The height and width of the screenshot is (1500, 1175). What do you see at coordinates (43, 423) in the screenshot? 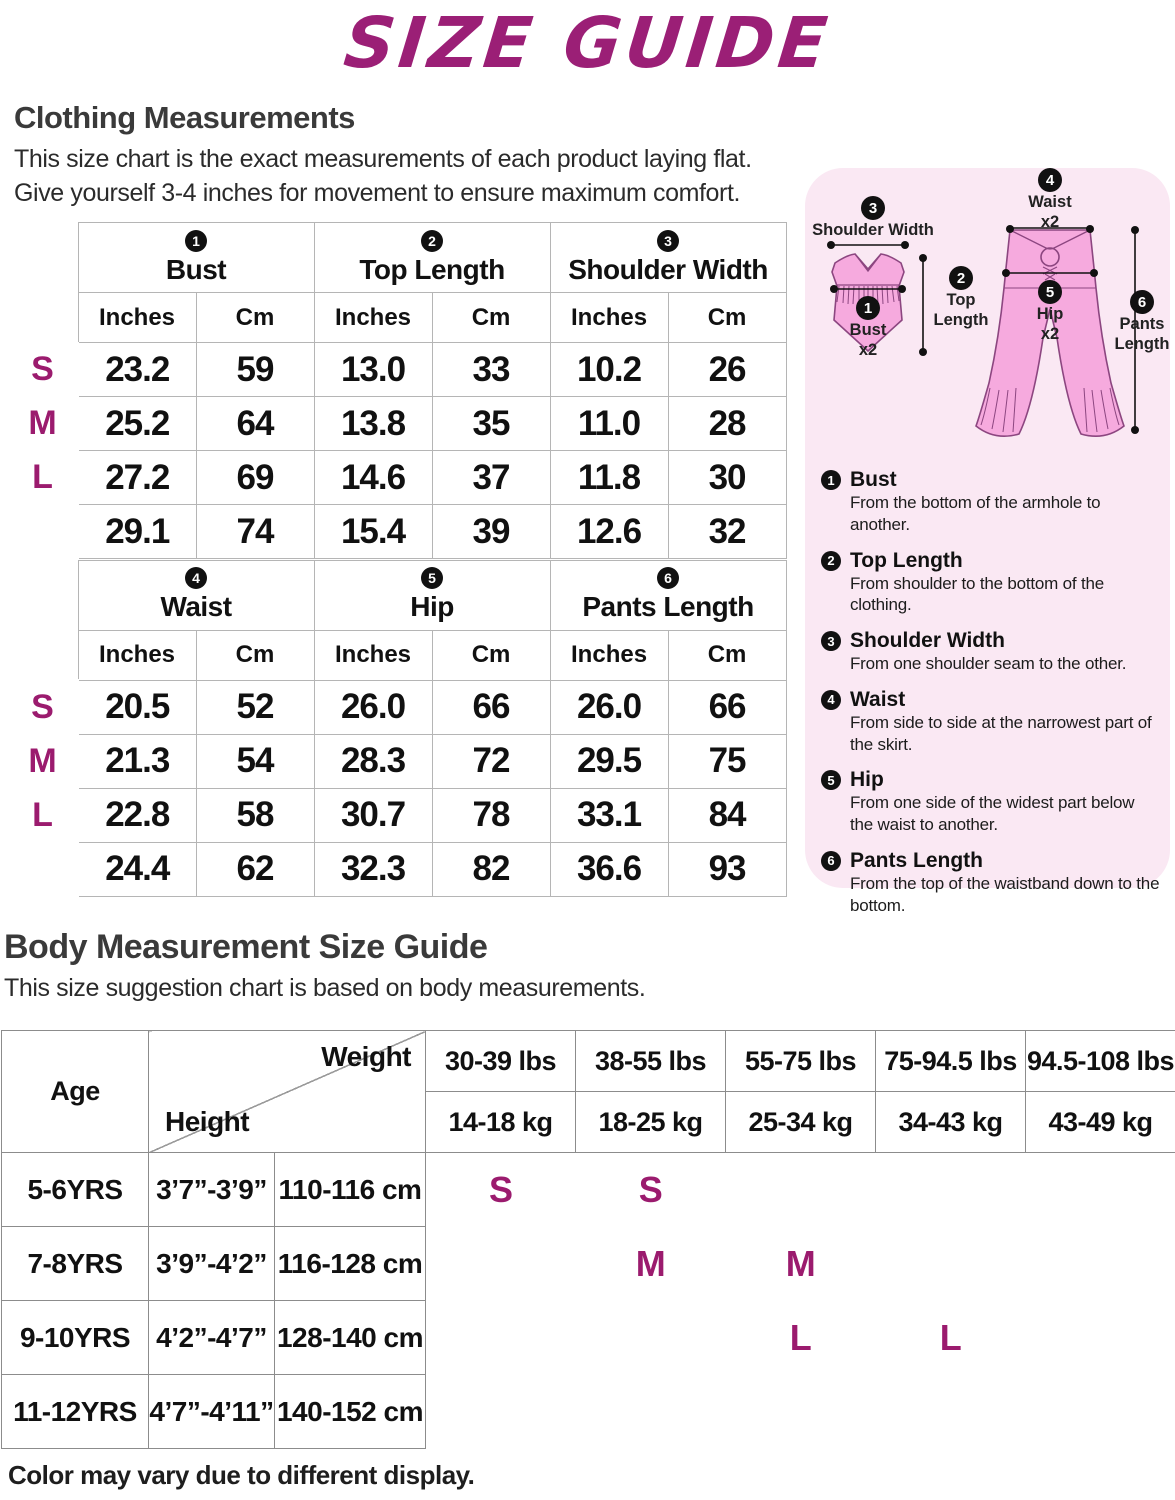
I see `size-row-label-m: M` at bounding box center [43, 423].